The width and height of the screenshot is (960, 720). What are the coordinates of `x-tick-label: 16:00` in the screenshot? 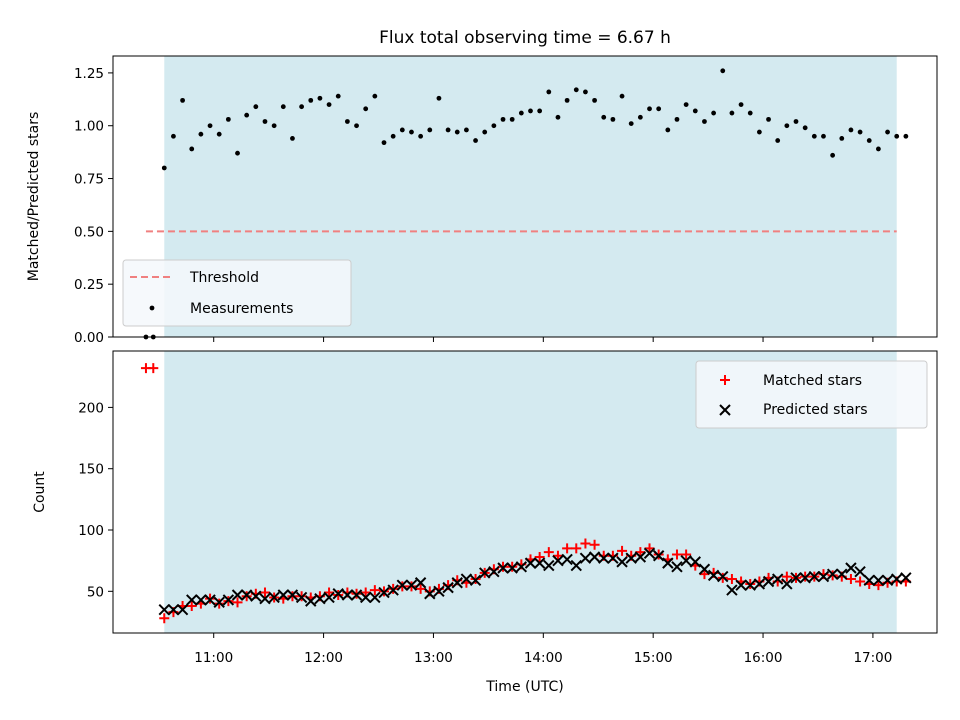 It's located at (763, 658).